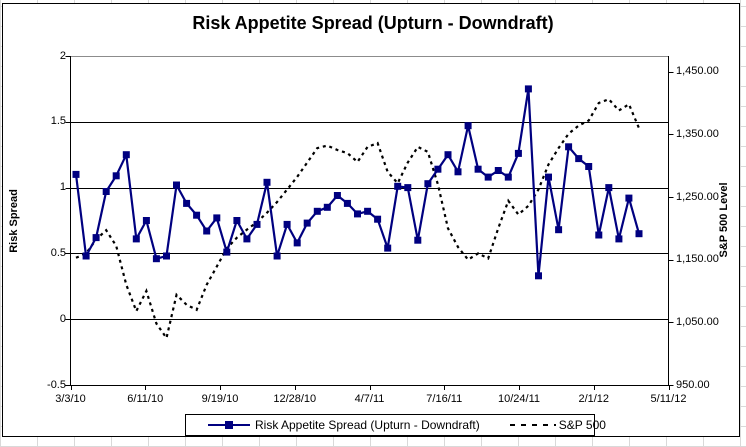 The height and width of the screenshot is (447, 746). What do you see at coordinates (58, 252) in the screenshot?
I see `left-axis-tick-label: 0.5` at bounding box center [58, 252].